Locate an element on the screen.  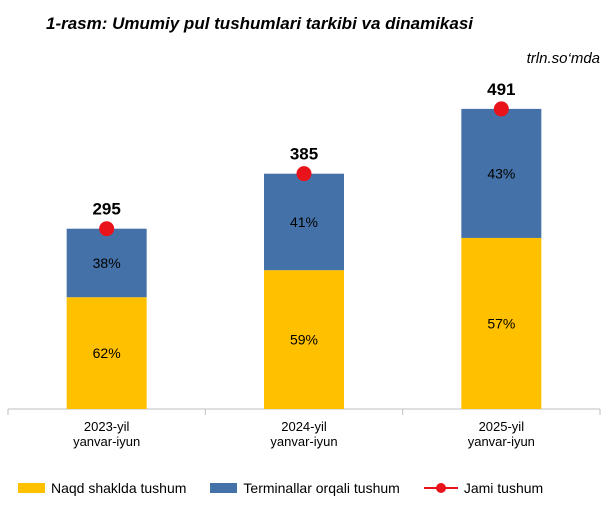
legend-item-total: Jami tushum is located at coordinates (483, 488).